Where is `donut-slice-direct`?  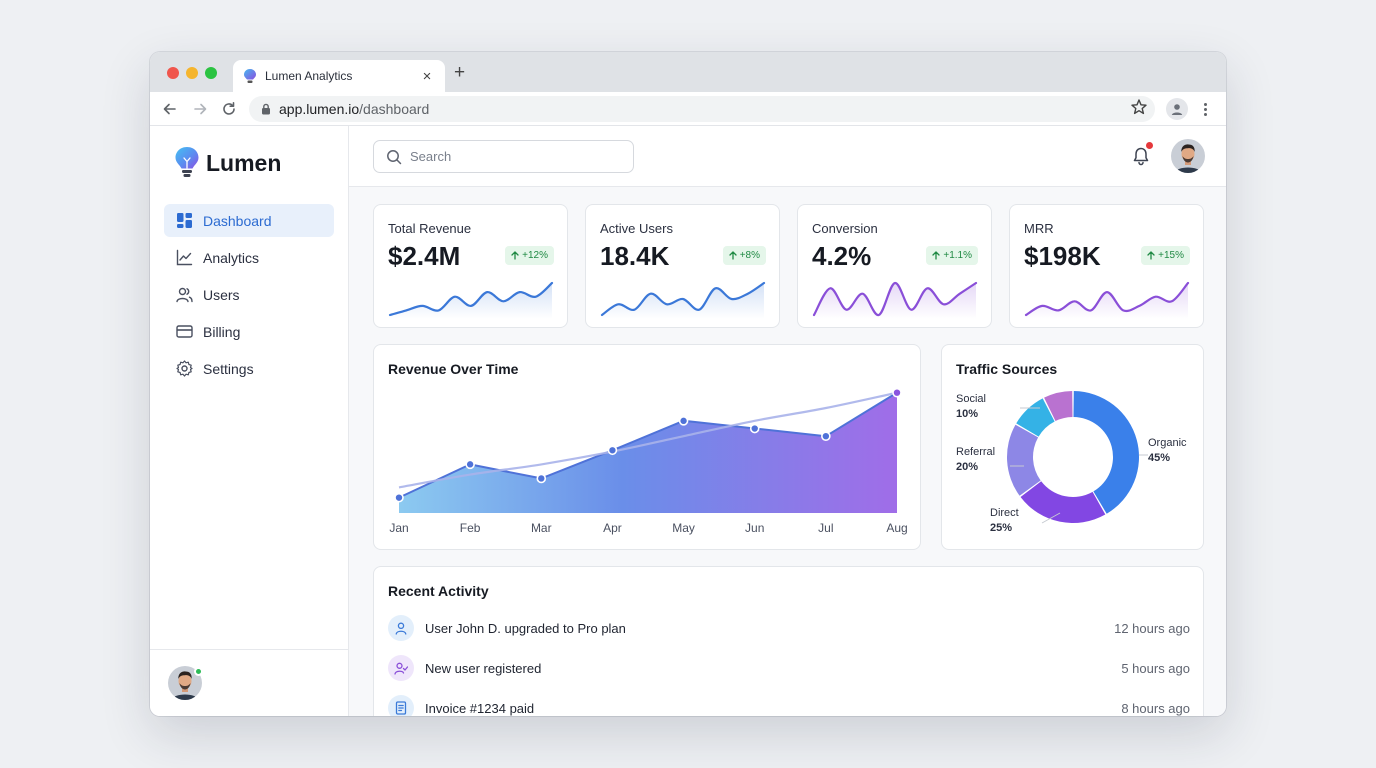 donut-slice-direct is located at coordinates (1063, 502).